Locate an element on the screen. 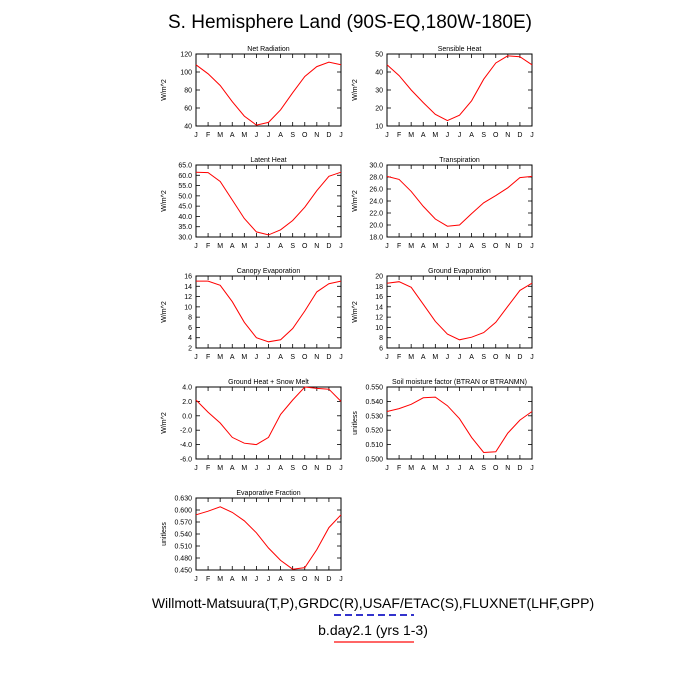 The height and width of the screenshot is (700, 700). series-line-ground-evaporation is located at coordinates (459, 311).